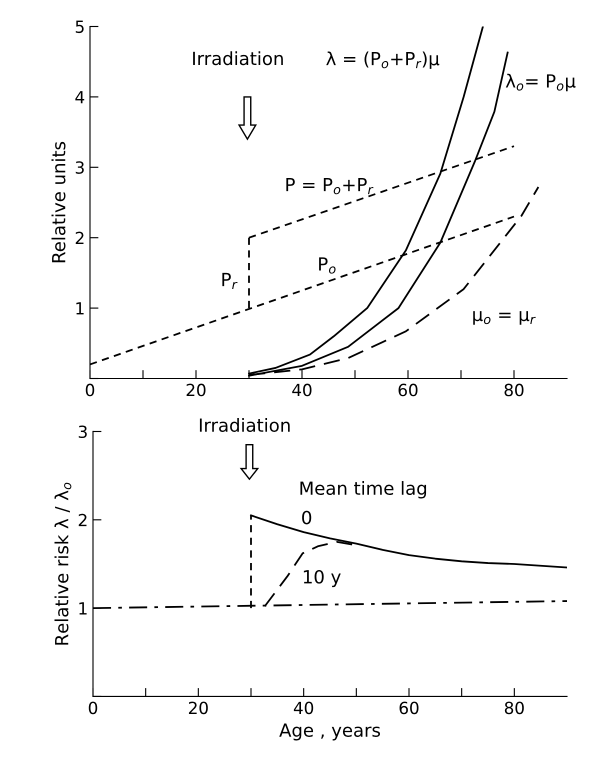  Describe the element at coordinates (383, 60) in the screenshot. I see `series-label: λ = (P$_{o}$+P$_{r}$)μ` at that location.